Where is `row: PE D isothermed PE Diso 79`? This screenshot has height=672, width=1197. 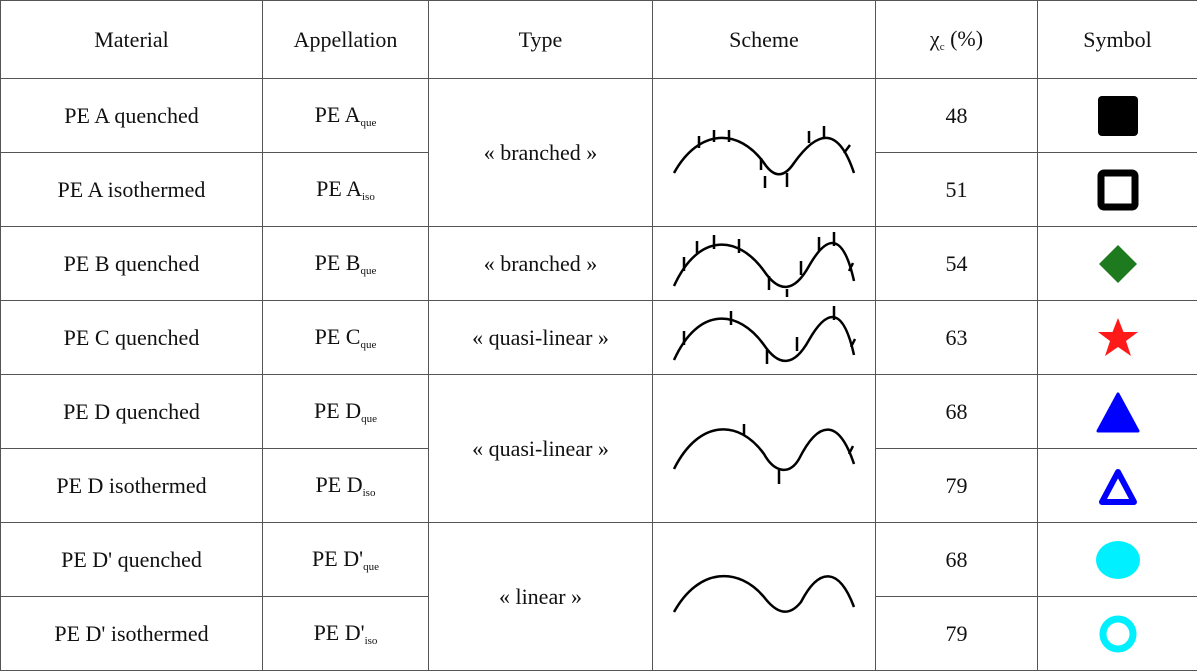 row: PE D isothermed PE Diso 79 is located at coordinates (598, 485).